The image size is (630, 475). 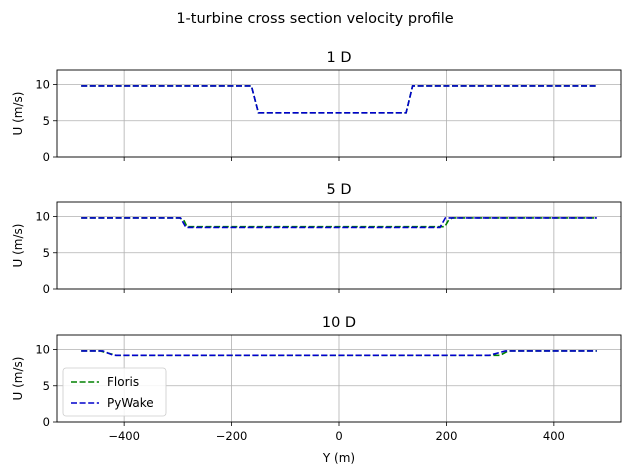 I want to click on x-axis-label: Y (m), so click(x=338, y=458).